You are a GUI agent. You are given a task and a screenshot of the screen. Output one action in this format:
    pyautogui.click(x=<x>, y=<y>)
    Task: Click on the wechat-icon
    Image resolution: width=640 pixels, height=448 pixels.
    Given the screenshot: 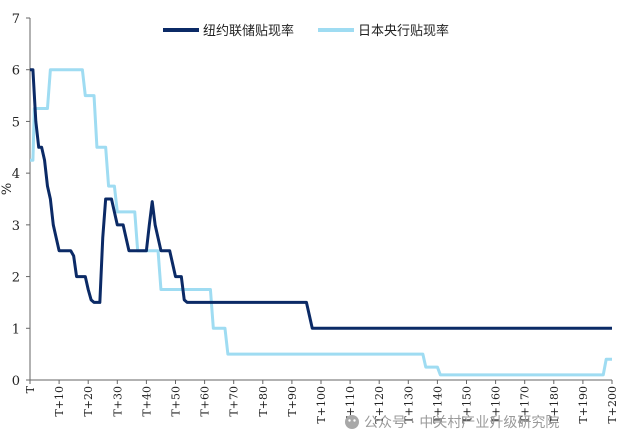 What is the action you would take?
    pyautogui.click(x=352, y=422)
    